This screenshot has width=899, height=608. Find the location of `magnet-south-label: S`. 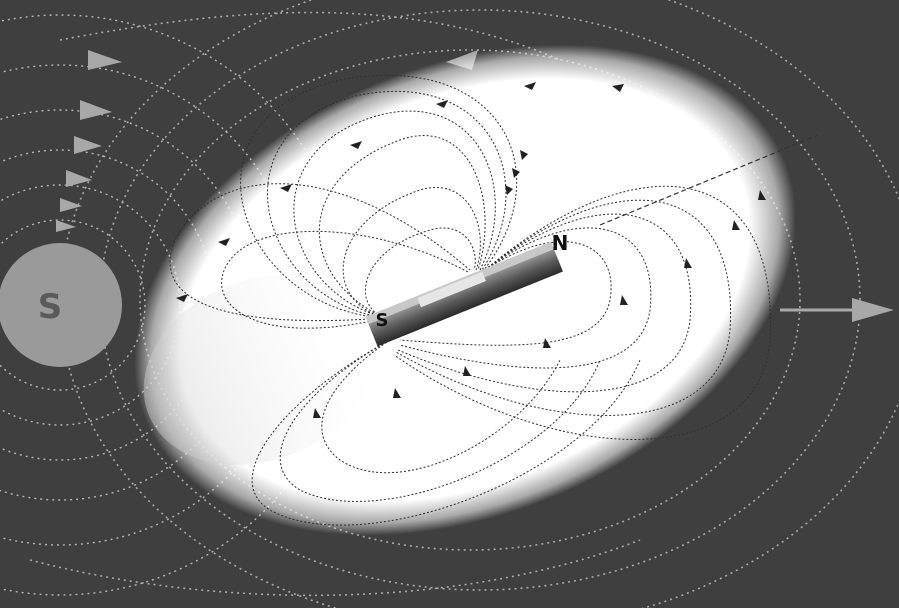

magnet-south-label: S is located at coordinates (382, 320).